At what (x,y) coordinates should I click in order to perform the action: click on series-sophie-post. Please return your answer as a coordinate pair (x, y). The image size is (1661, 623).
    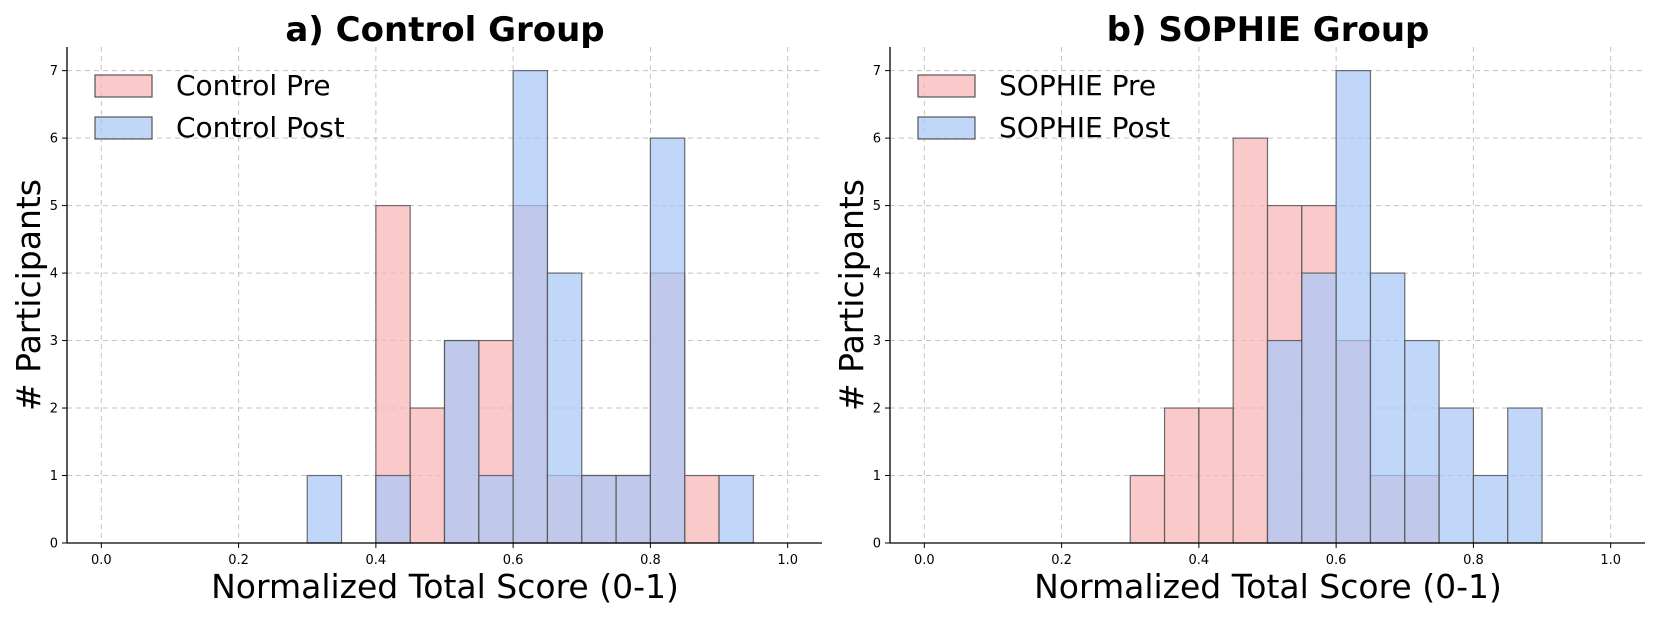
    Looking at the image, I should click on (1404, 307).